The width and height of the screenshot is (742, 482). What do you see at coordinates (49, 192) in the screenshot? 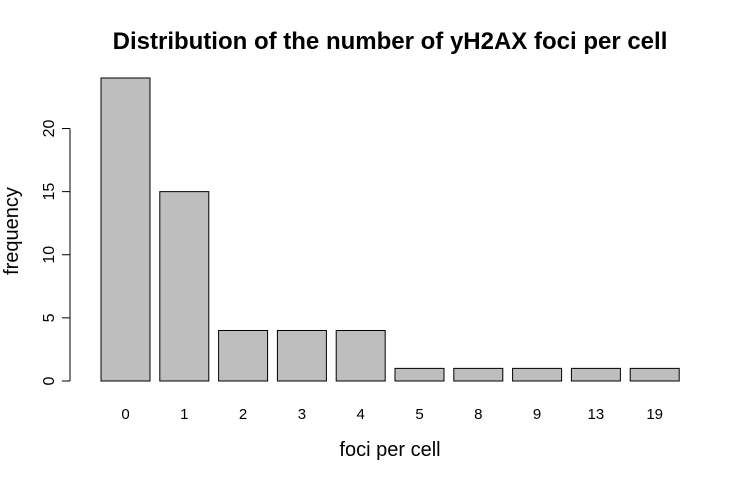
I see `y-tick-label: 15` at bounding box center [49, 192].